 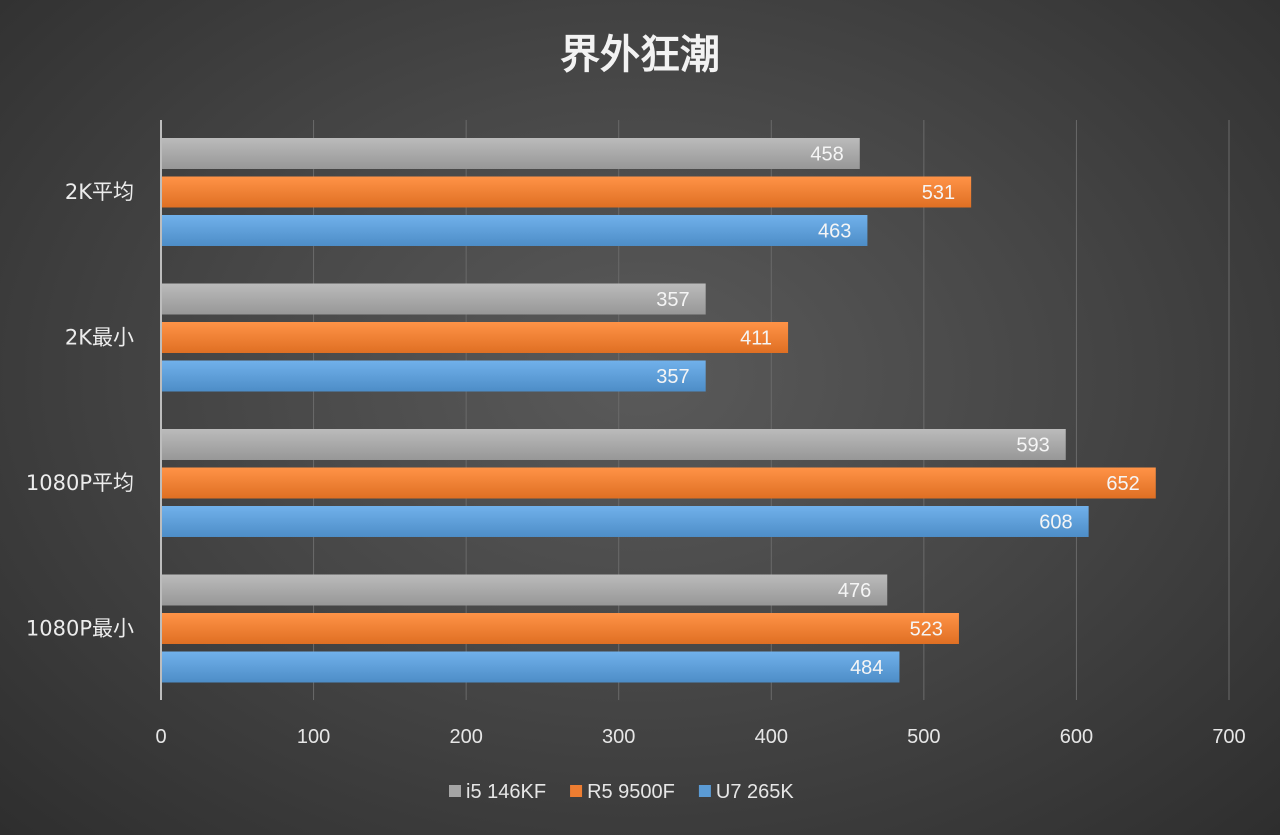 I want to click on data-label: 484, so click(x=866, y=668).